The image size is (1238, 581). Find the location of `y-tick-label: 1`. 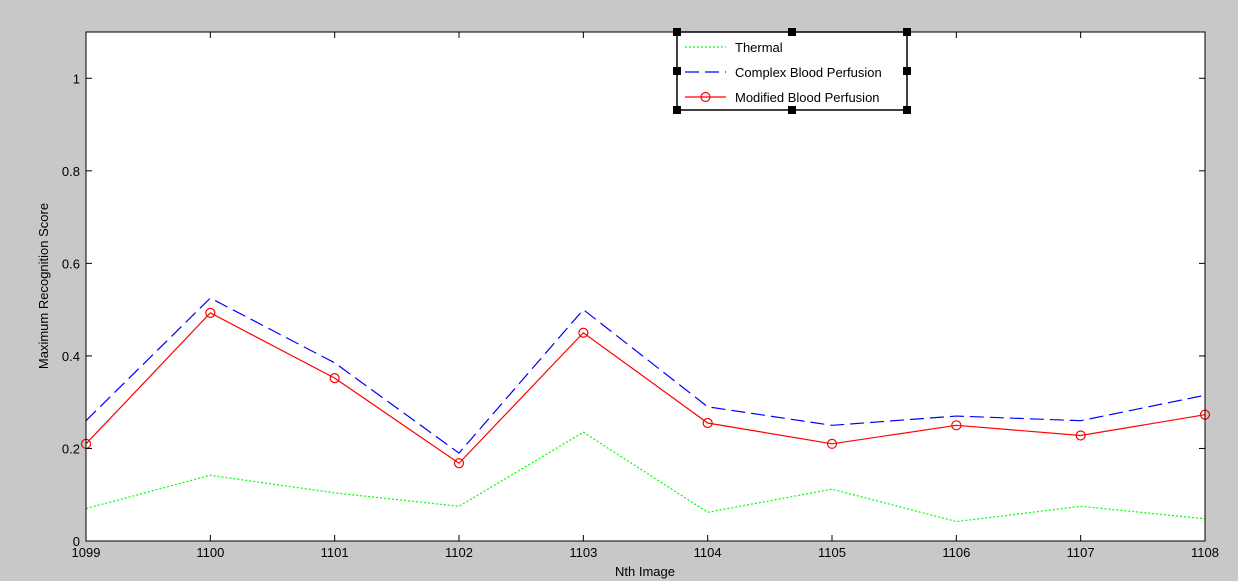

y-tick-label: 1 is located at coordinates (76, 78).